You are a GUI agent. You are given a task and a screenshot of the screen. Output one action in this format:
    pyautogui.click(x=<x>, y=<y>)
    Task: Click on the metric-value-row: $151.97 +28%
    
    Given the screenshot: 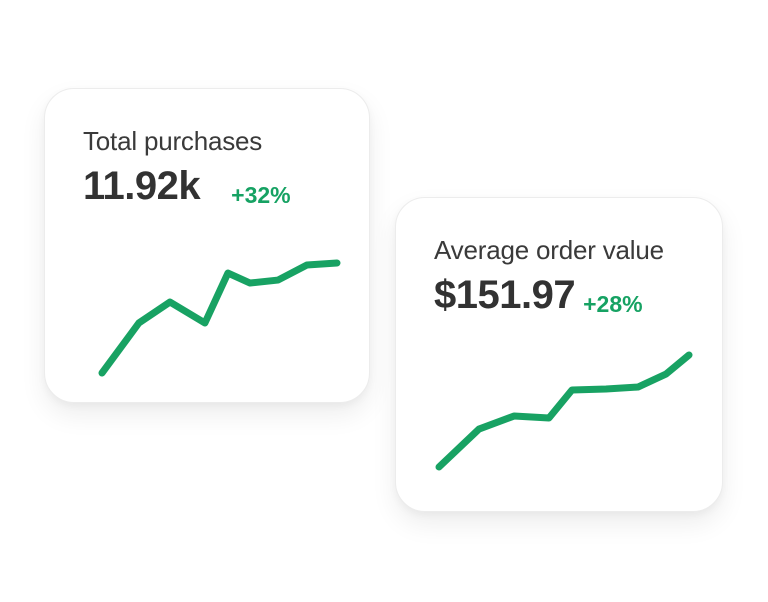 What is the action you would take?
    pyautogui.click(x=561, y=295)
    